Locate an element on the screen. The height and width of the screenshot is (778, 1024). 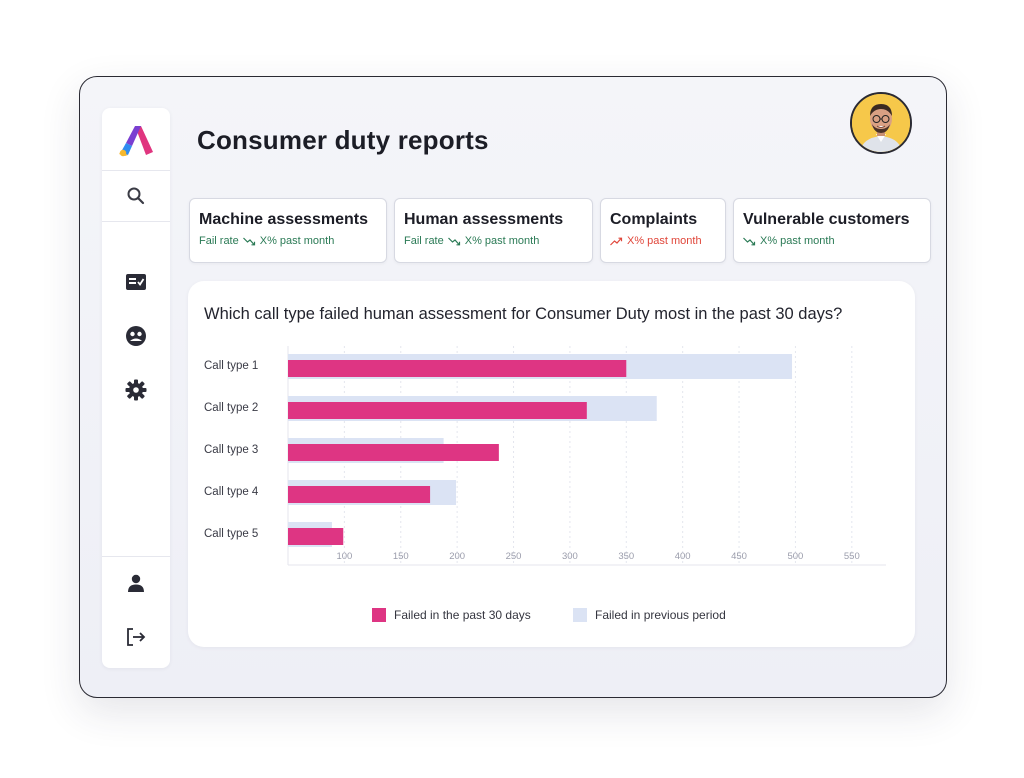
person-icon is located at coordinates (136, 583).